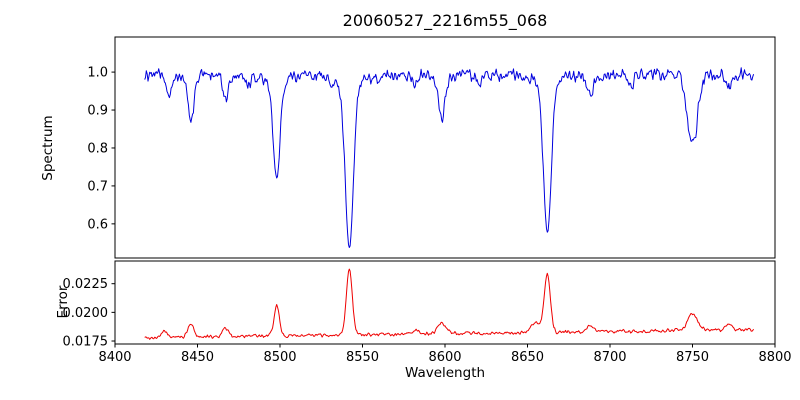 The height and width of the screenshot is (400, 800). I want to click on x-tick-label: 8550, so click(362, 357).